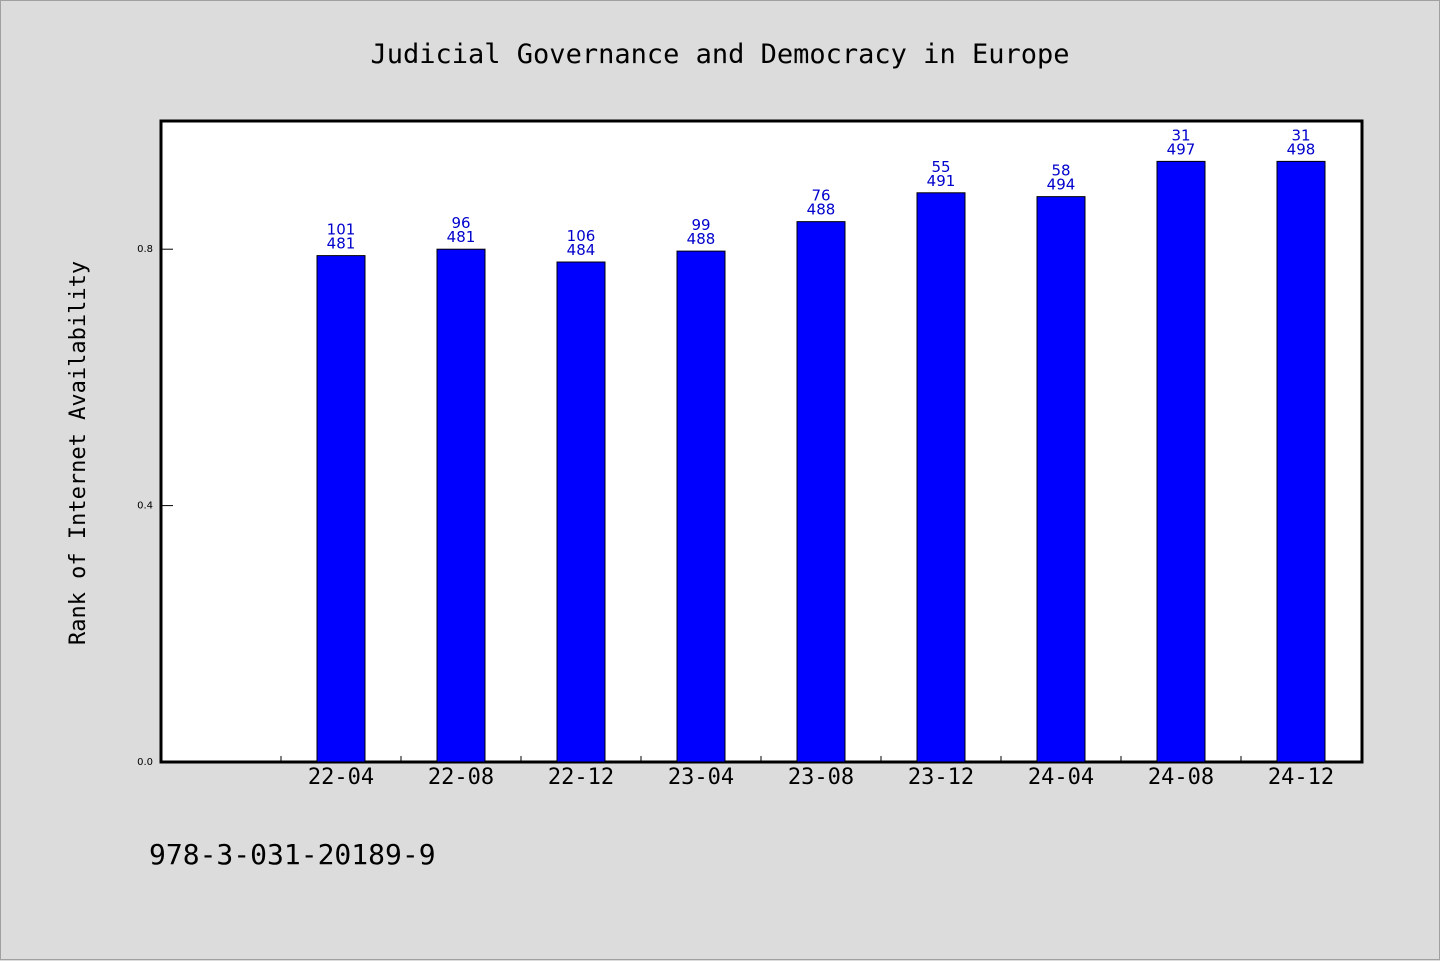 This screenshot has width=1440, height=961. Describe the element at coordinates (461, 777) in the screenshot. I see `x-tick-label: 22-08` at that location.